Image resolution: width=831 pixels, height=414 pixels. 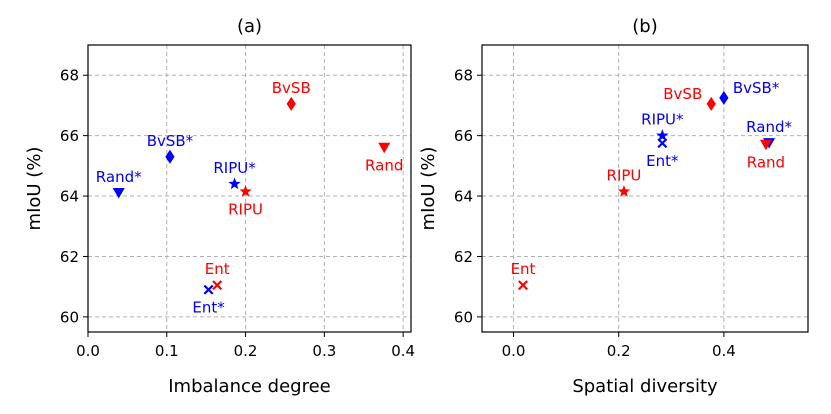 I want to click on x-axis-label: Spatial diversity, so click(x=645, y=386).